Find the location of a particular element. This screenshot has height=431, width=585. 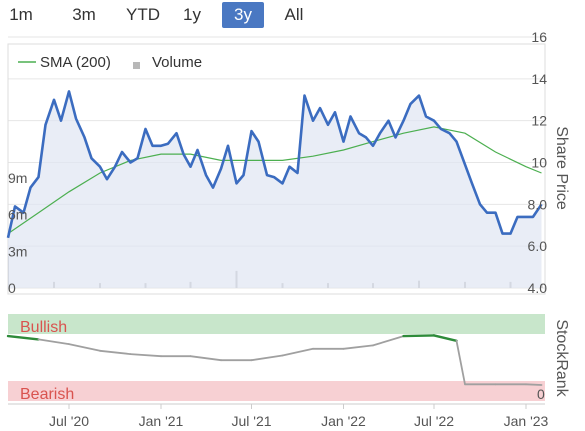

volume-tick-label: 0 is located at coordinates (12, 288).